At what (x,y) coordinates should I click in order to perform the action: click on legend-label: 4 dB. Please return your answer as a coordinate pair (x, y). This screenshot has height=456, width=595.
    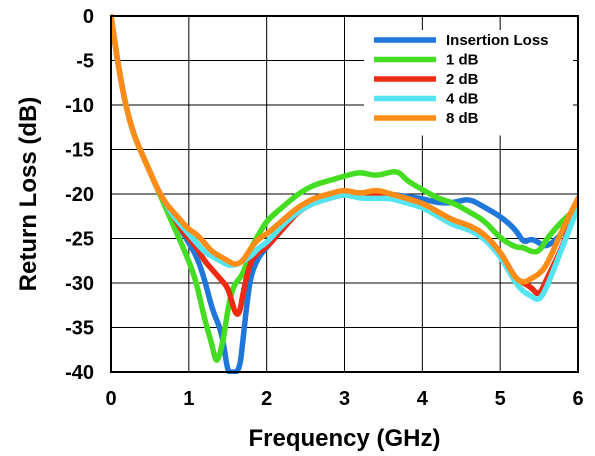
    Looking at the image, I should click on (462, 99).